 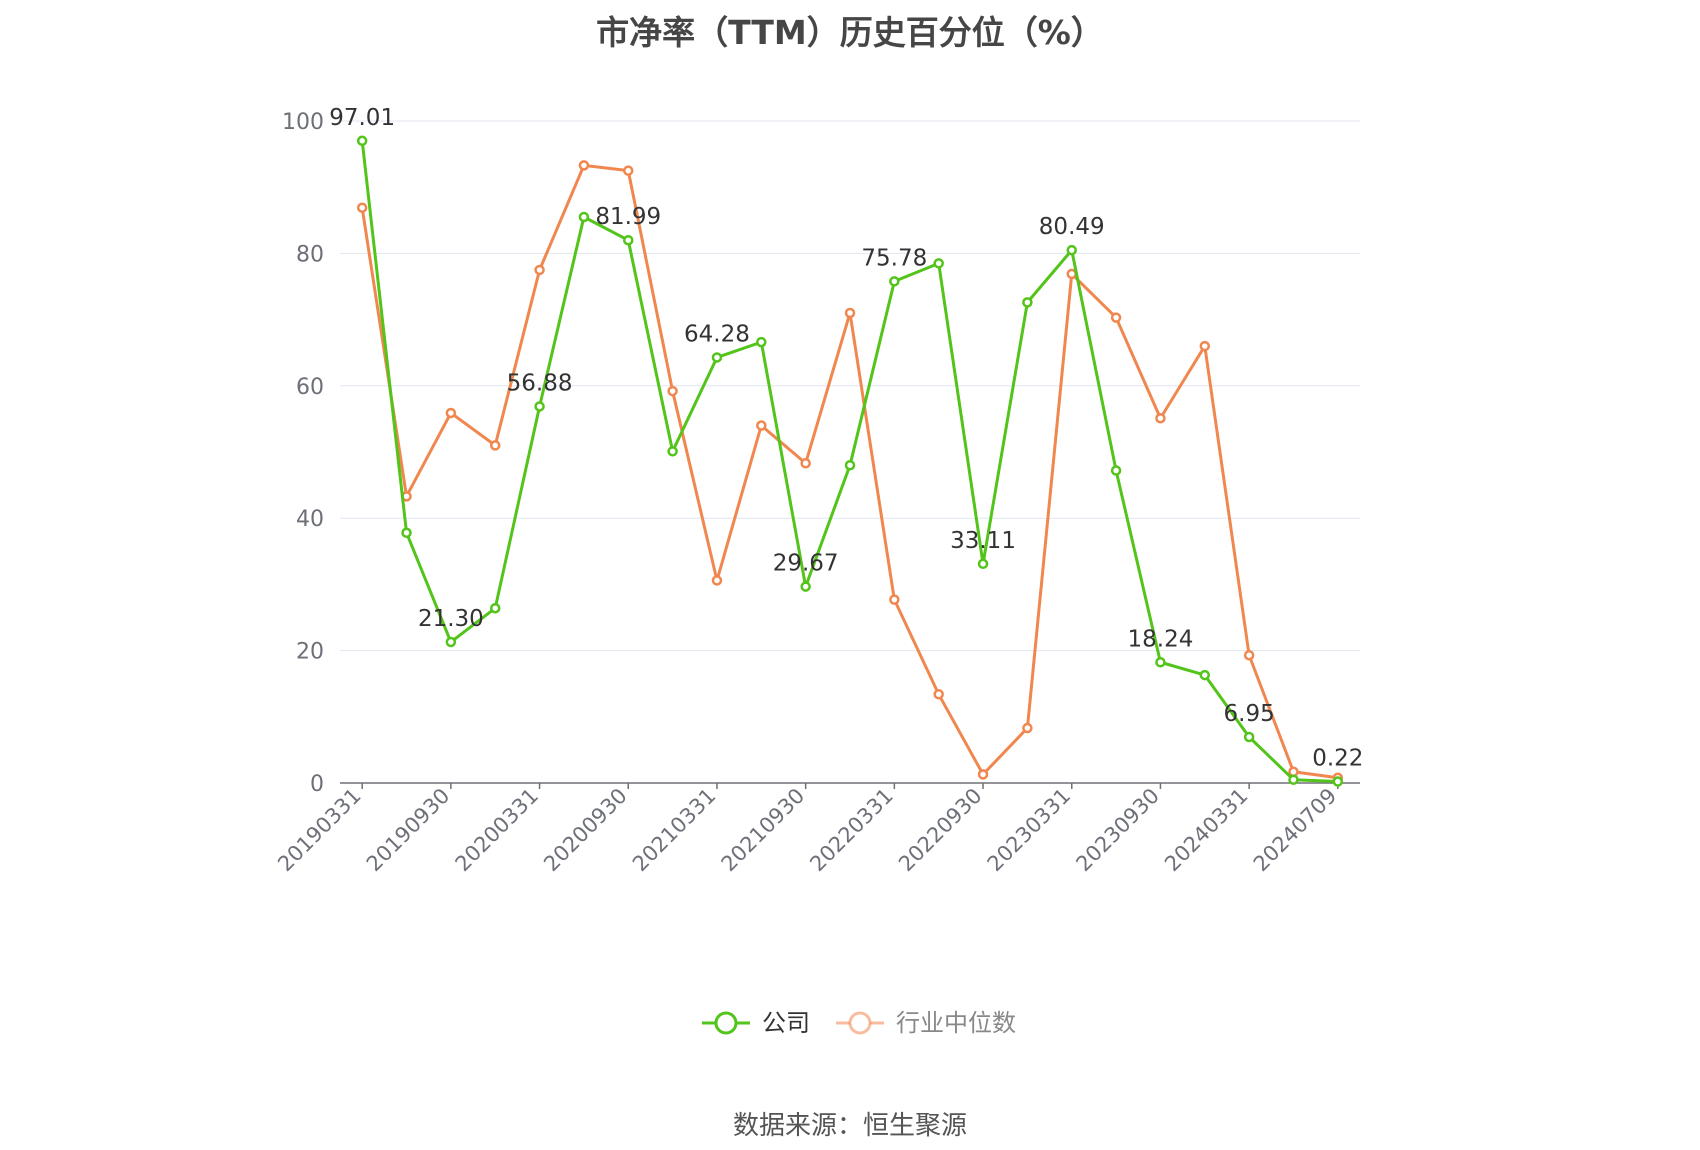 What do you see at coordinates (1249, 714) in the screenshot?
I see `data-label: 6.95` at bounding box center [1249, 714].